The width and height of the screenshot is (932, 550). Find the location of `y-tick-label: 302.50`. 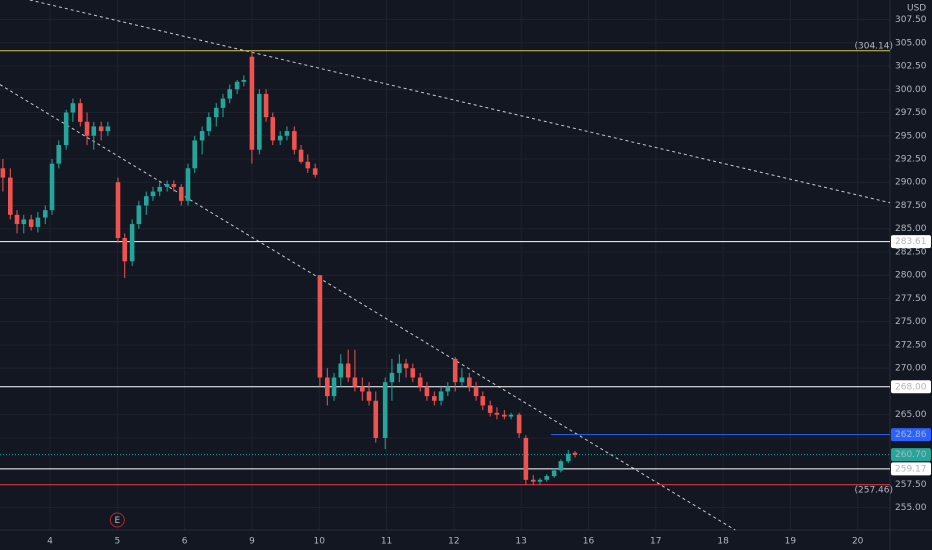

y-tick-label: 302.50 is located at coordinates (911, 67).